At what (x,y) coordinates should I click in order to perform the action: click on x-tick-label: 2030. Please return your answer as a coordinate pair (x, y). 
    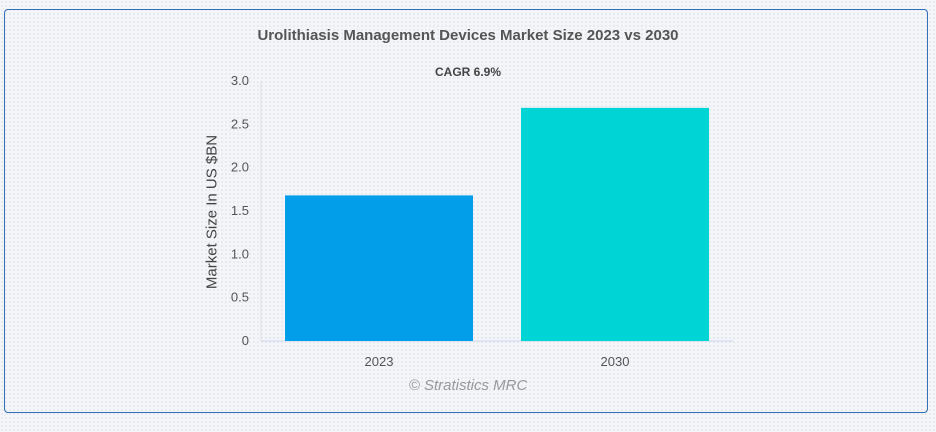
    Looking at the image, I should click on (615, 361).